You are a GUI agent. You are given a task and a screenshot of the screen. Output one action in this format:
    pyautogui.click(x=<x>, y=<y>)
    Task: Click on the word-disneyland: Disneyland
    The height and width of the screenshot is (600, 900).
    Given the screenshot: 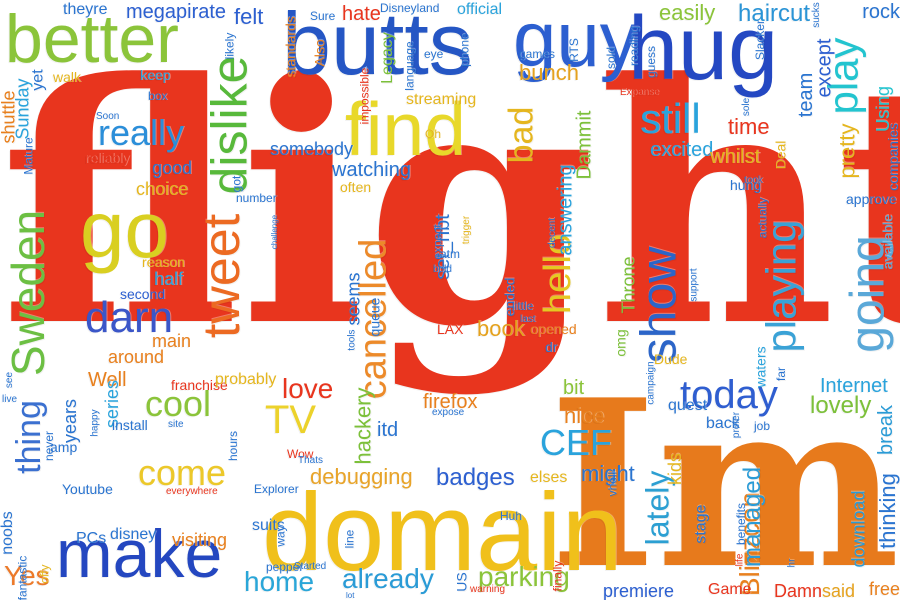 What is the action you would take?
    pyautogui.click(x=410, y=8)
    